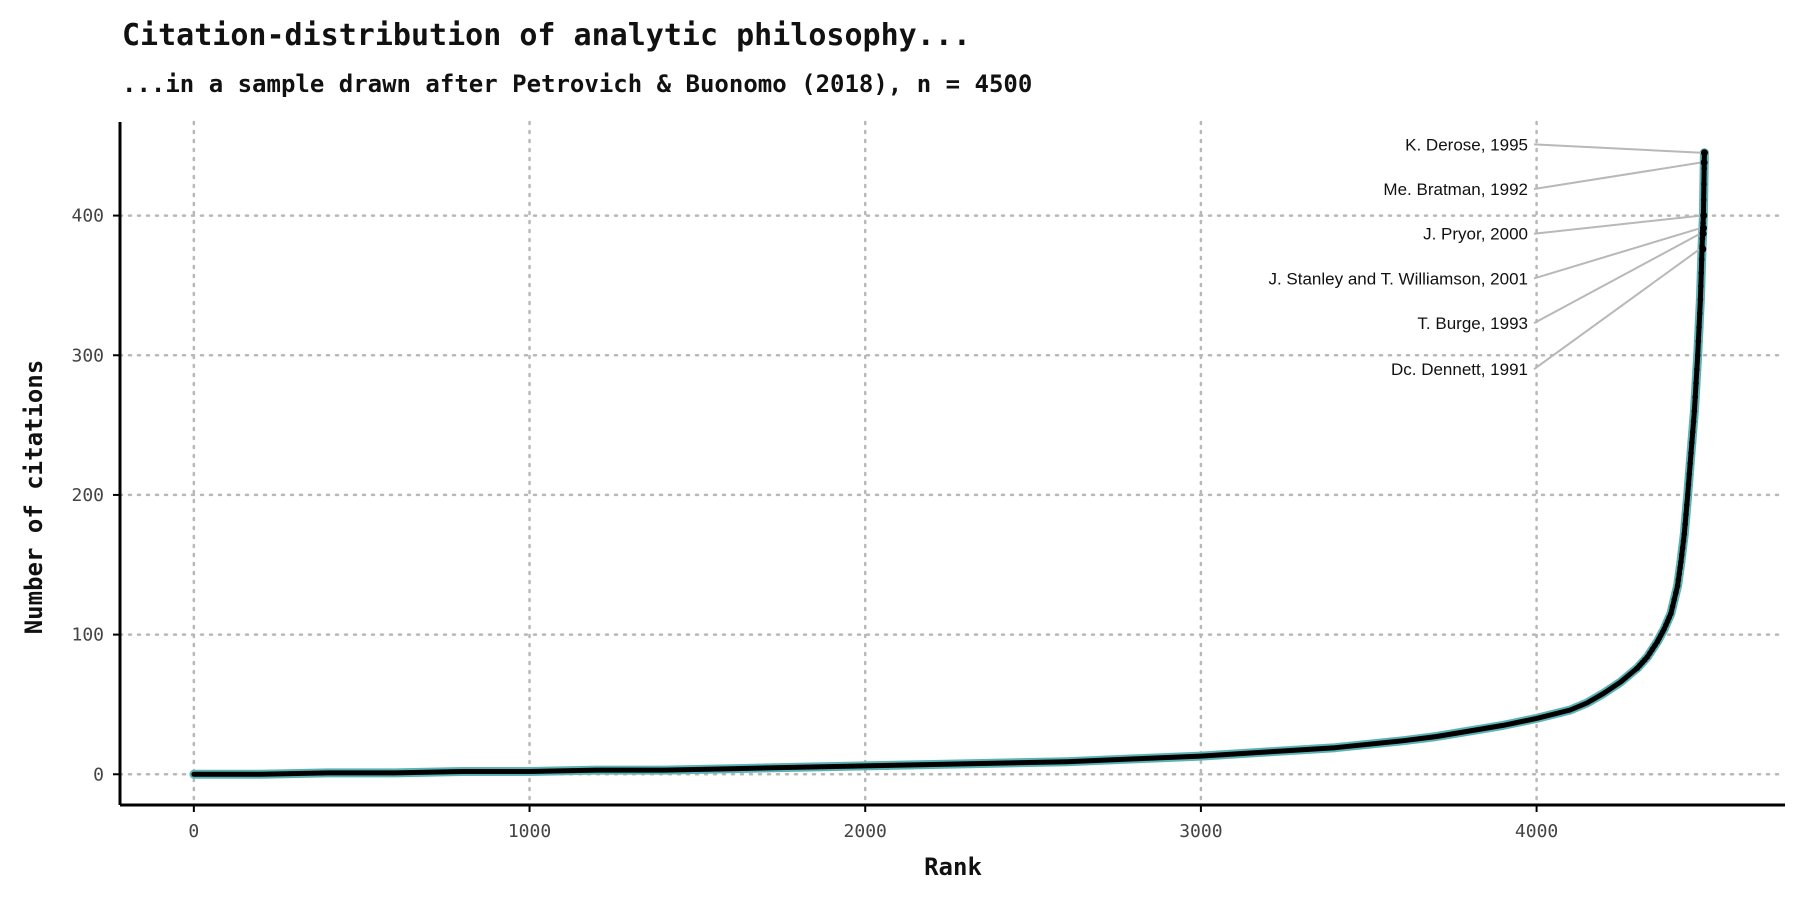 The image size is (1800, 900). I want to click on y-tick-label: 400, so click(87, 216).